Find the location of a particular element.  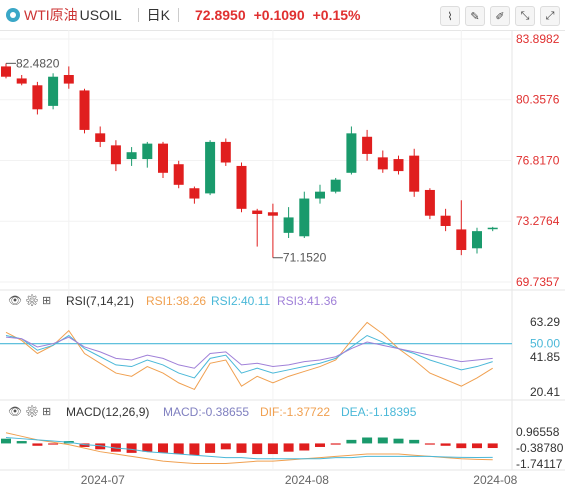

dea-label: DEA:-1.18395 is located at coordinates (379, 412).